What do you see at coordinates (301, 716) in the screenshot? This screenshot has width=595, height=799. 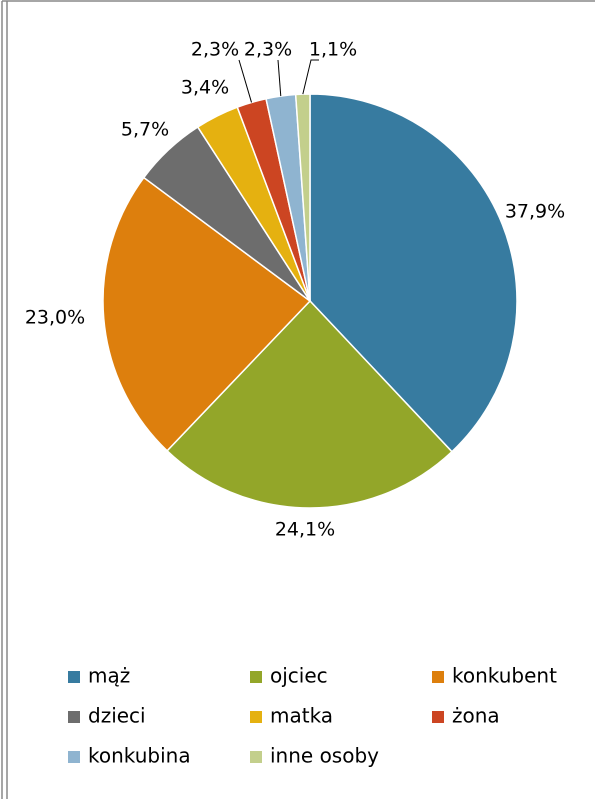 I see `legend-label: matka` at bounding box center [301, 716].